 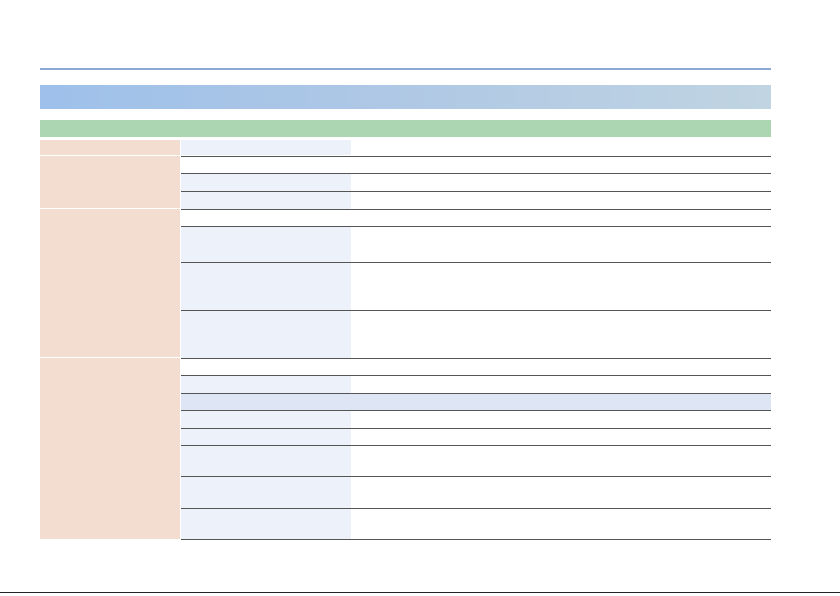 I want to click on table-header-desc-cell, so click(x=561, y=147).